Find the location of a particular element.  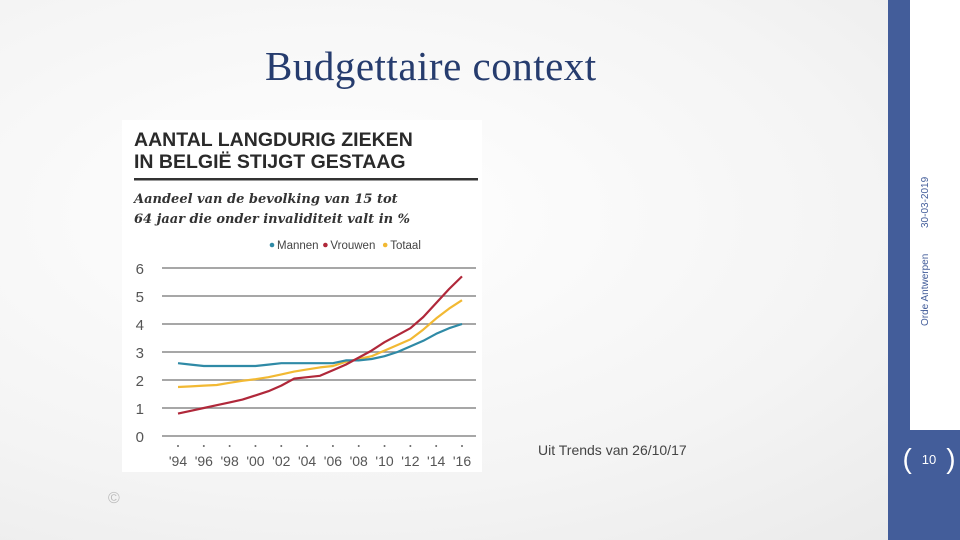

page-number: 10 is located at coordinates (929, 459).